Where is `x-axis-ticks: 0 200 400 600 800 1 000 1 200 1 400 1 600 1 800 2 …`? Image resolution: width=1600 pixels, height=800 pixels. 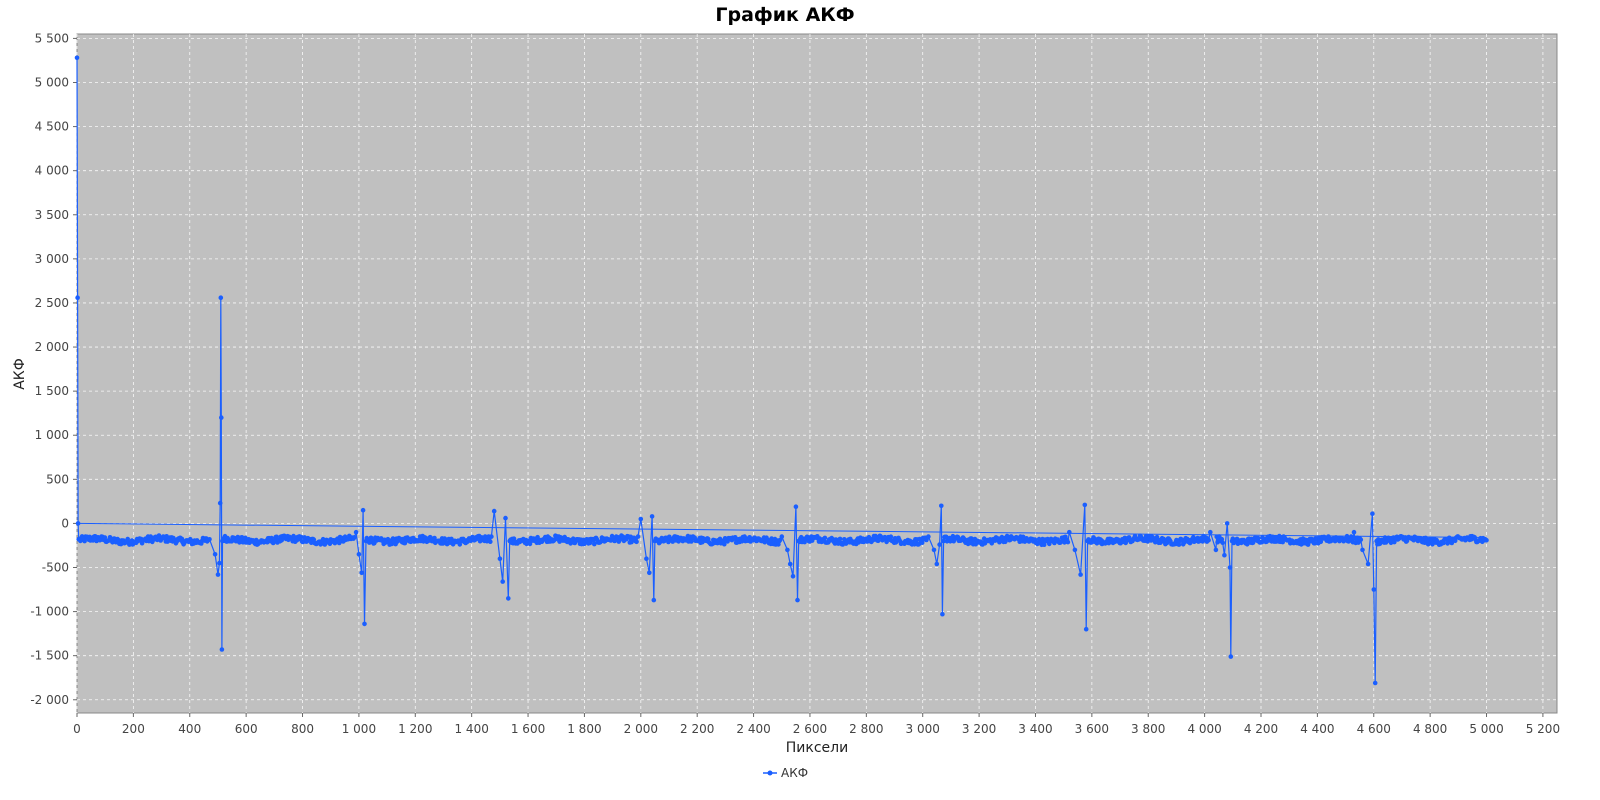 x-axis-ticks: 0 200 400 600 800 1 000 1 200 1 400 1 600 1 800 2 … is located at coordinates (816, 724).